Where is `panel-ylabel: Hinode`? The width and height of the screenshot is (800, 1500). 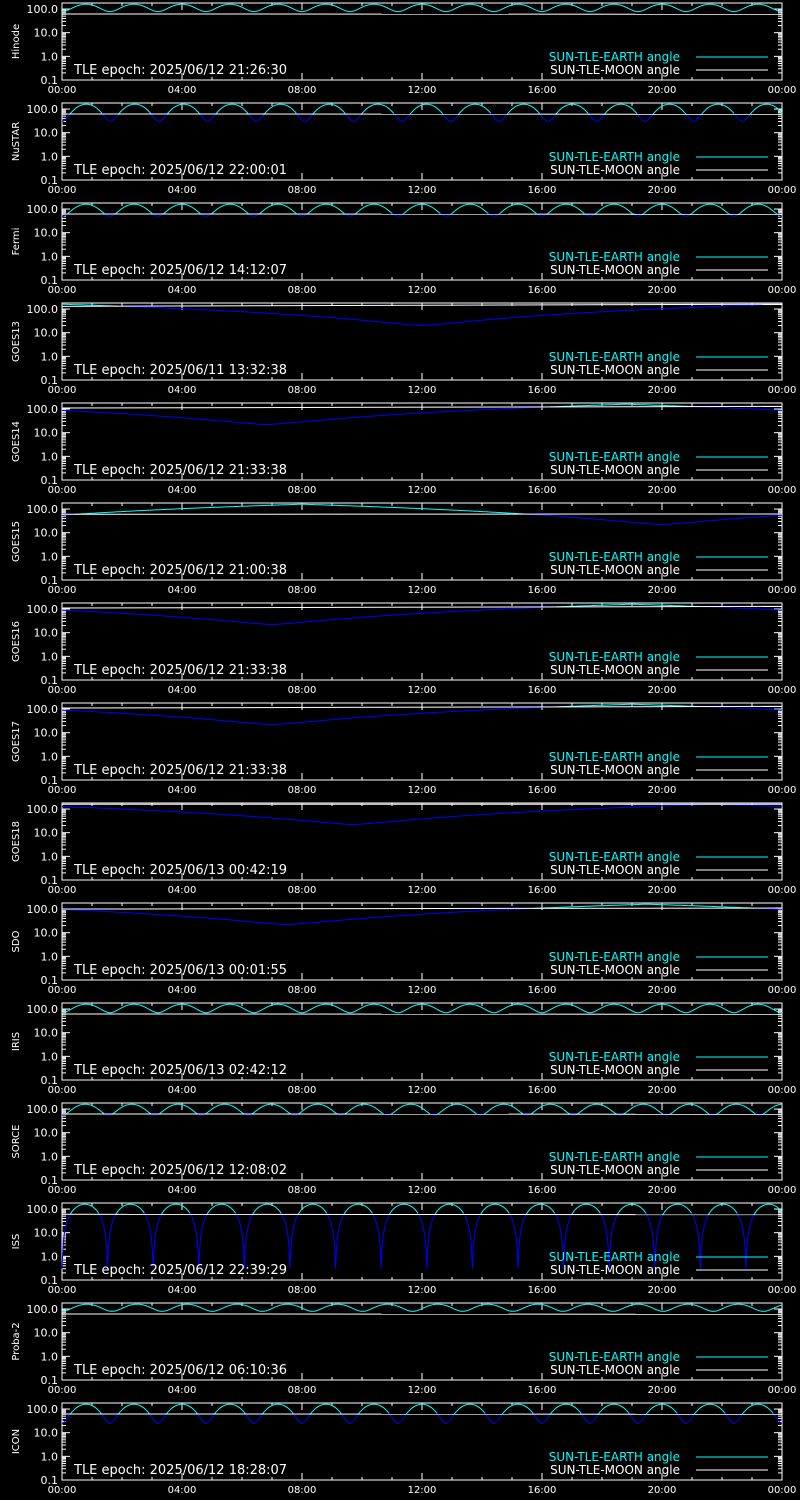
panel-ylabel: Hinode is located at coordinates (16, 41).